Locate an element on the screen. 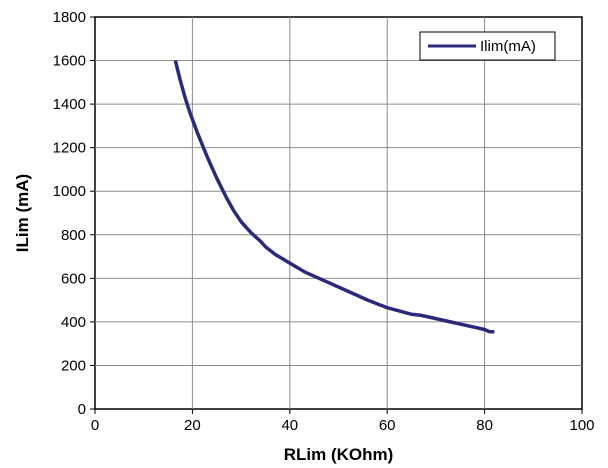  y-tick-label: 200 is located at coordinates (73, 365).